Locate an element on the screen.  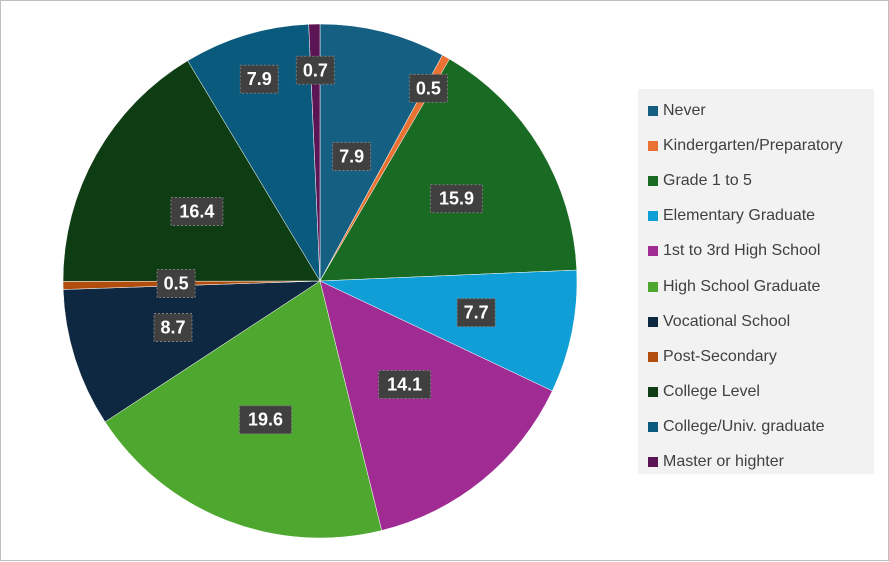
legend-item: Vocational School is located at coordinates (756, 321).